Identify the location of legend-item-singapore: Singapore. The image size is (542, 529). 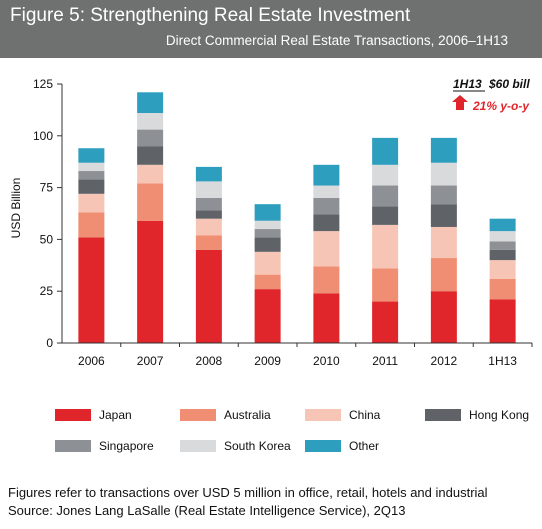
(104, 446).